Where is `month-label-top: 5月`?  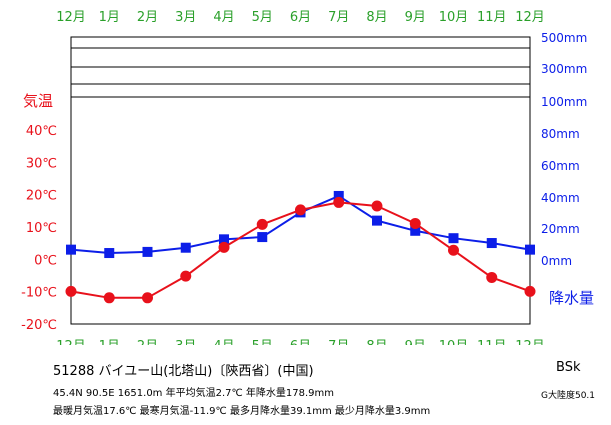
month-label-top: 5月 is located at coordinates (262, 17).